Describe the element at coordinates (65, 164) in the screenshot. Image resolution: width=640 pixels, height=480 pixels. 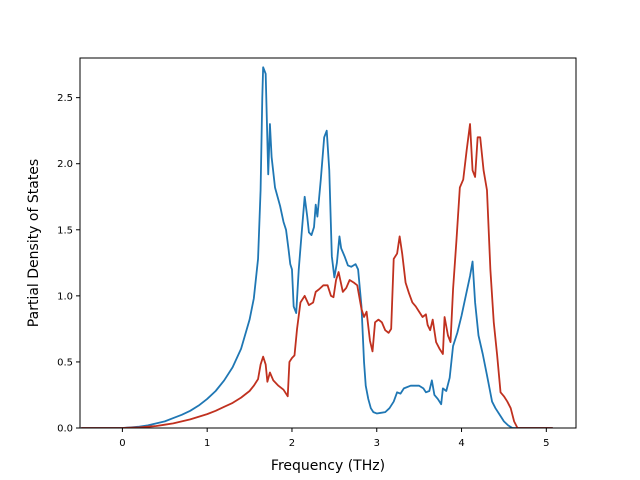
I see `y-tick-label: 2.0` at that location.